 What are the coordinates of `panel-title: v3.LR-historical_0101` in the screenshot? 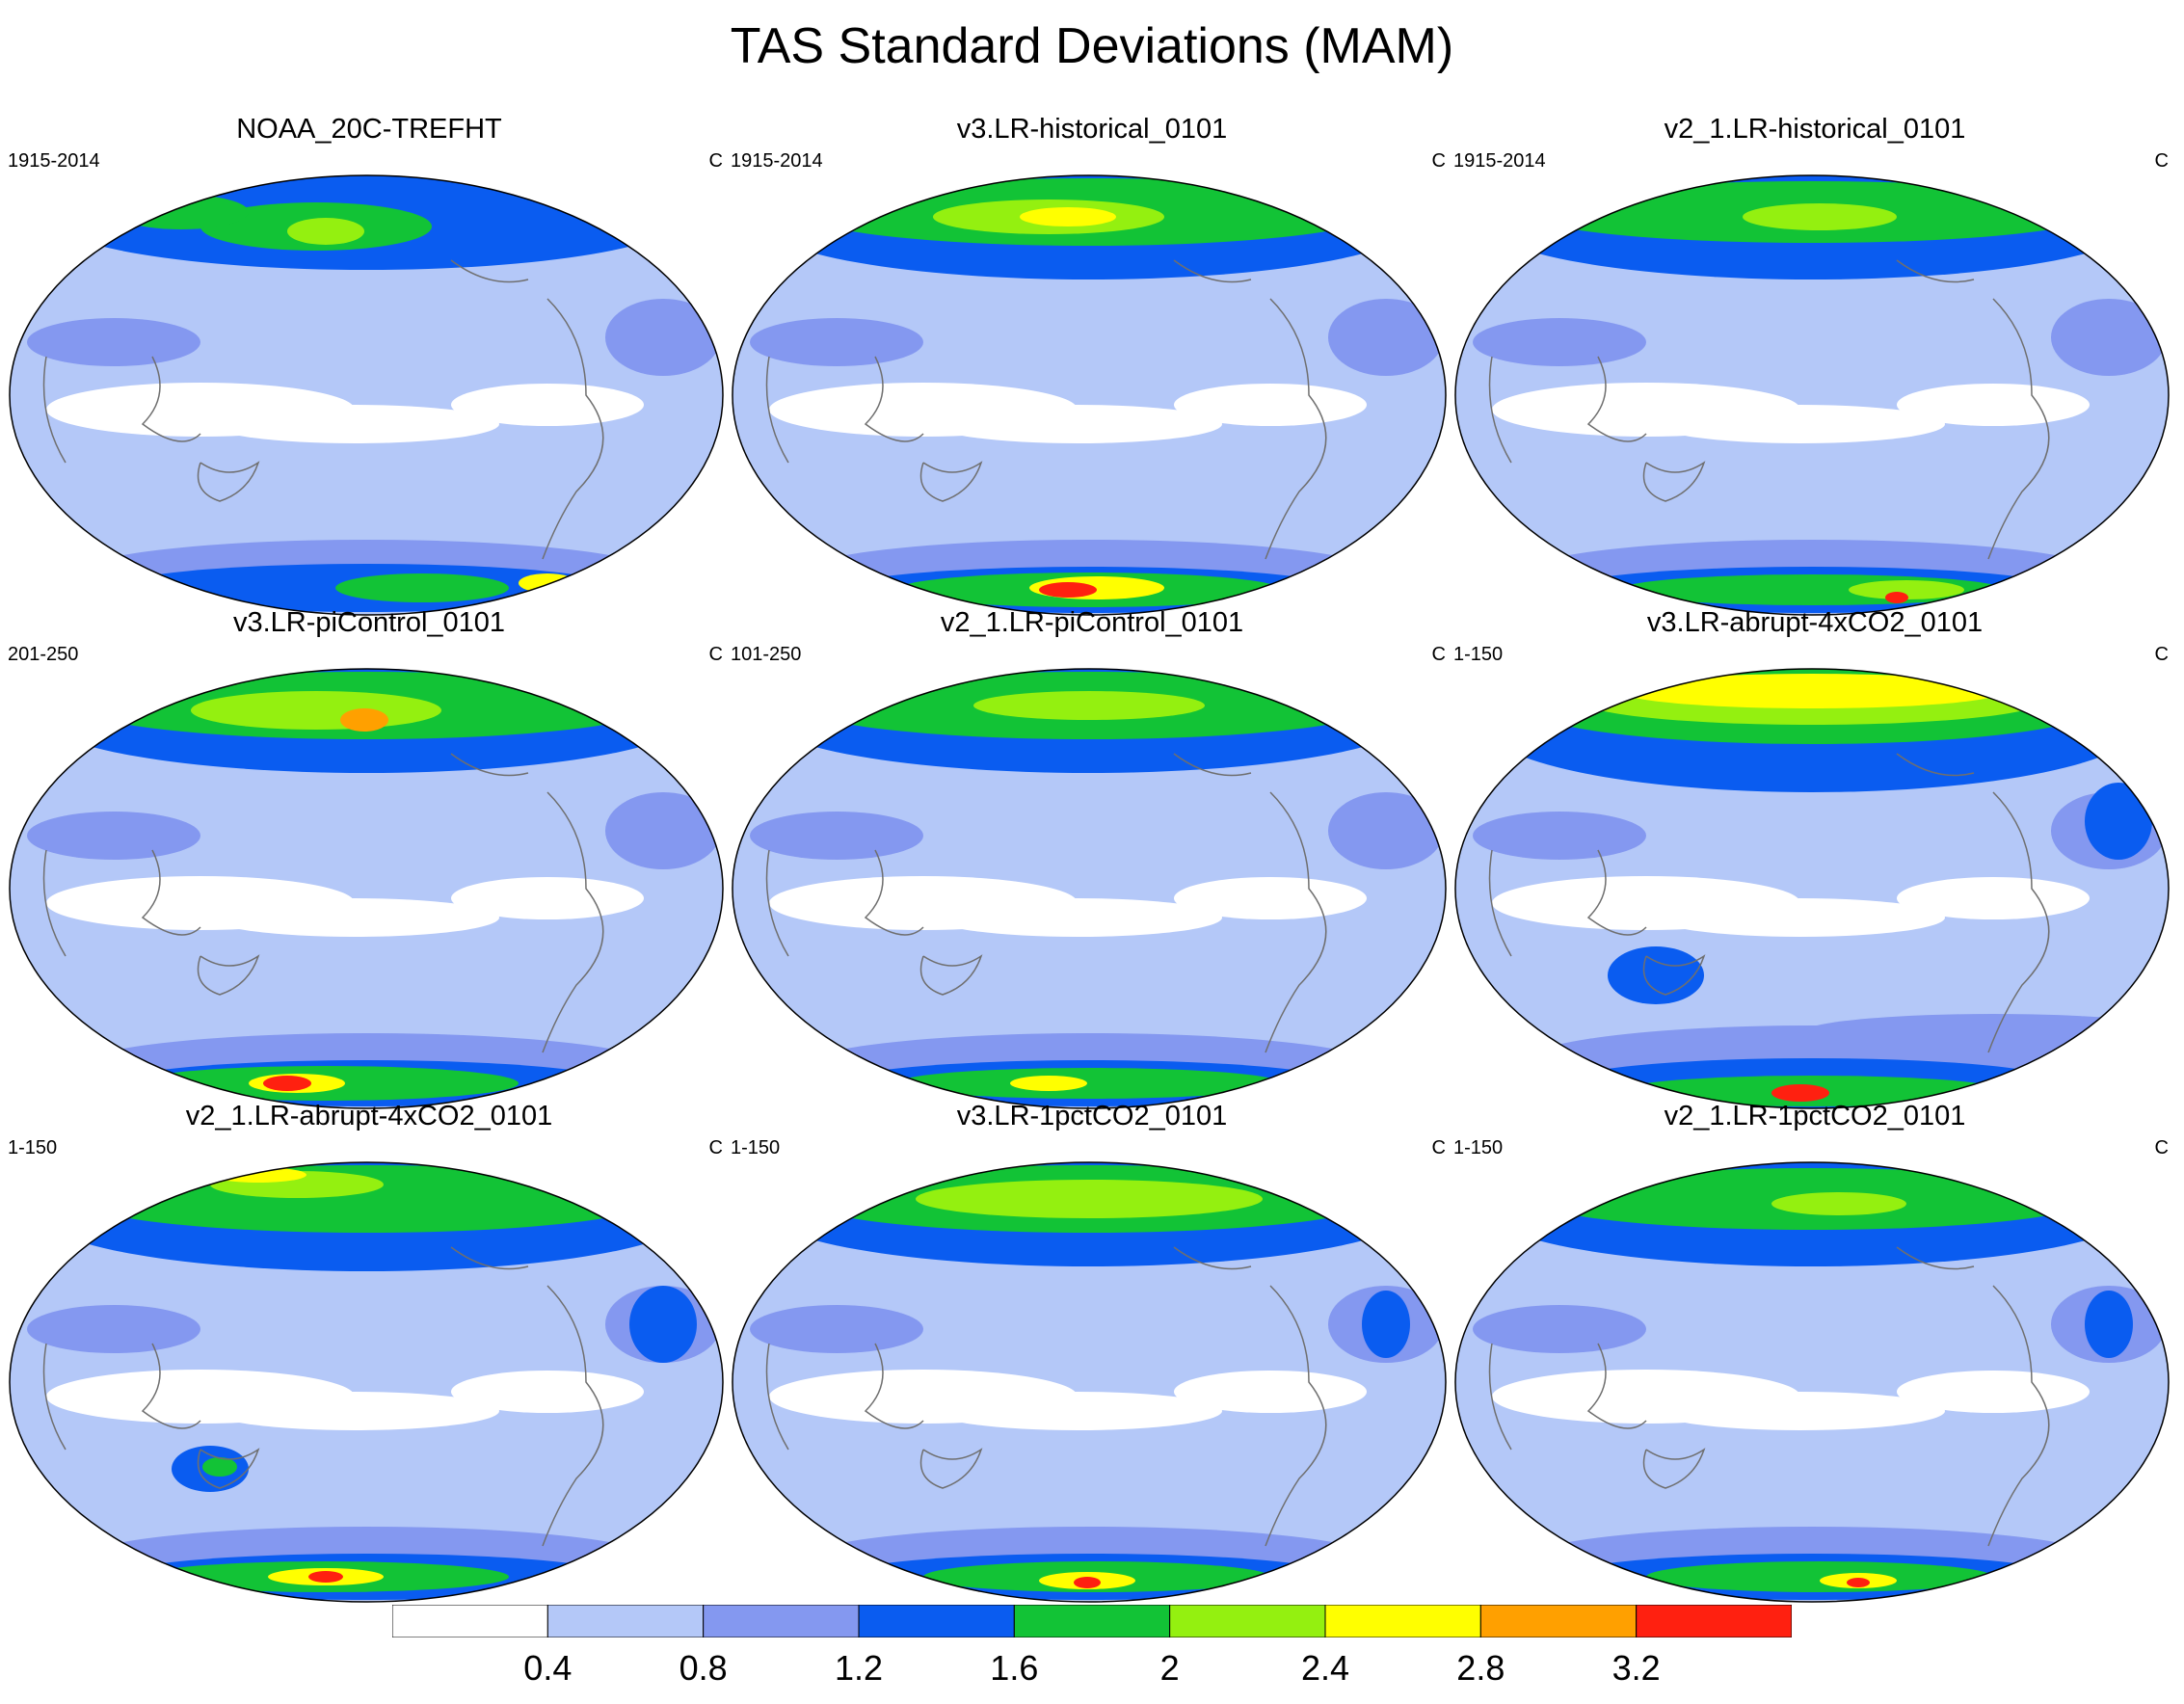 It's located at (1092, 130).